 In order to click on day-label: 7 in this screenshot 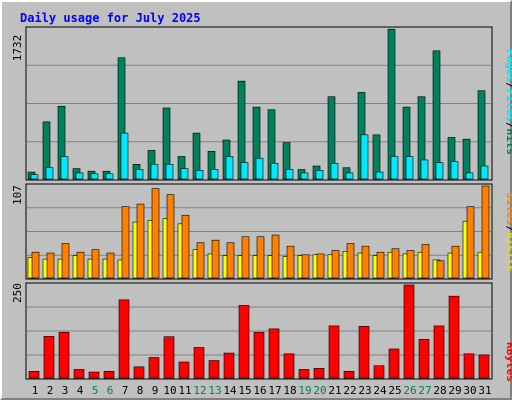, I will do `click(125, 390)`.